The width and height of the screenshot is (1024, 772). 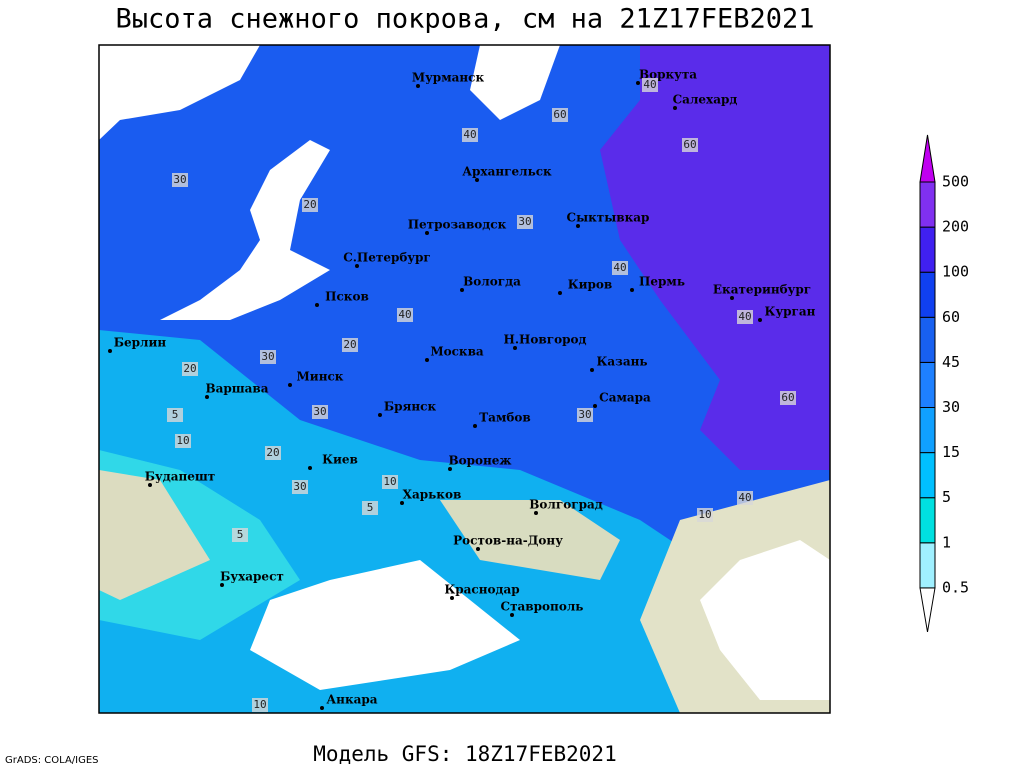 What do you see at coordinates (507, 172) in the screenshot?
I see `city-label: Архангельск` at bounding box center [507, 172].